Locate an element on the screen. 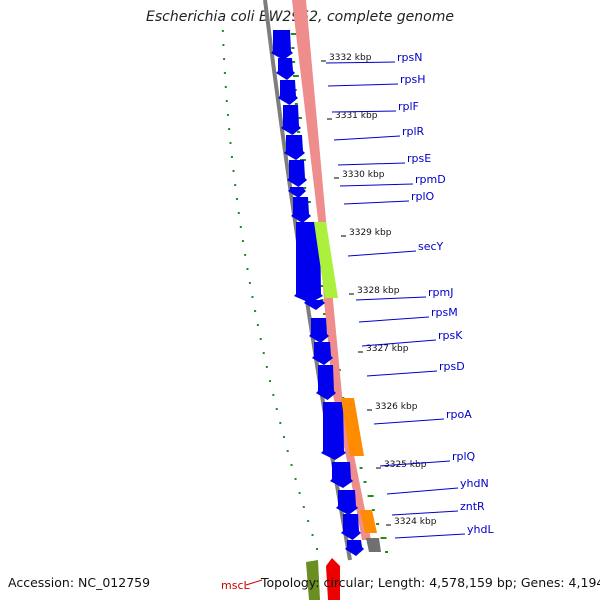 The width and height of the screenshot is (600, 600). gene-segments is located at coordinates (347, 387).